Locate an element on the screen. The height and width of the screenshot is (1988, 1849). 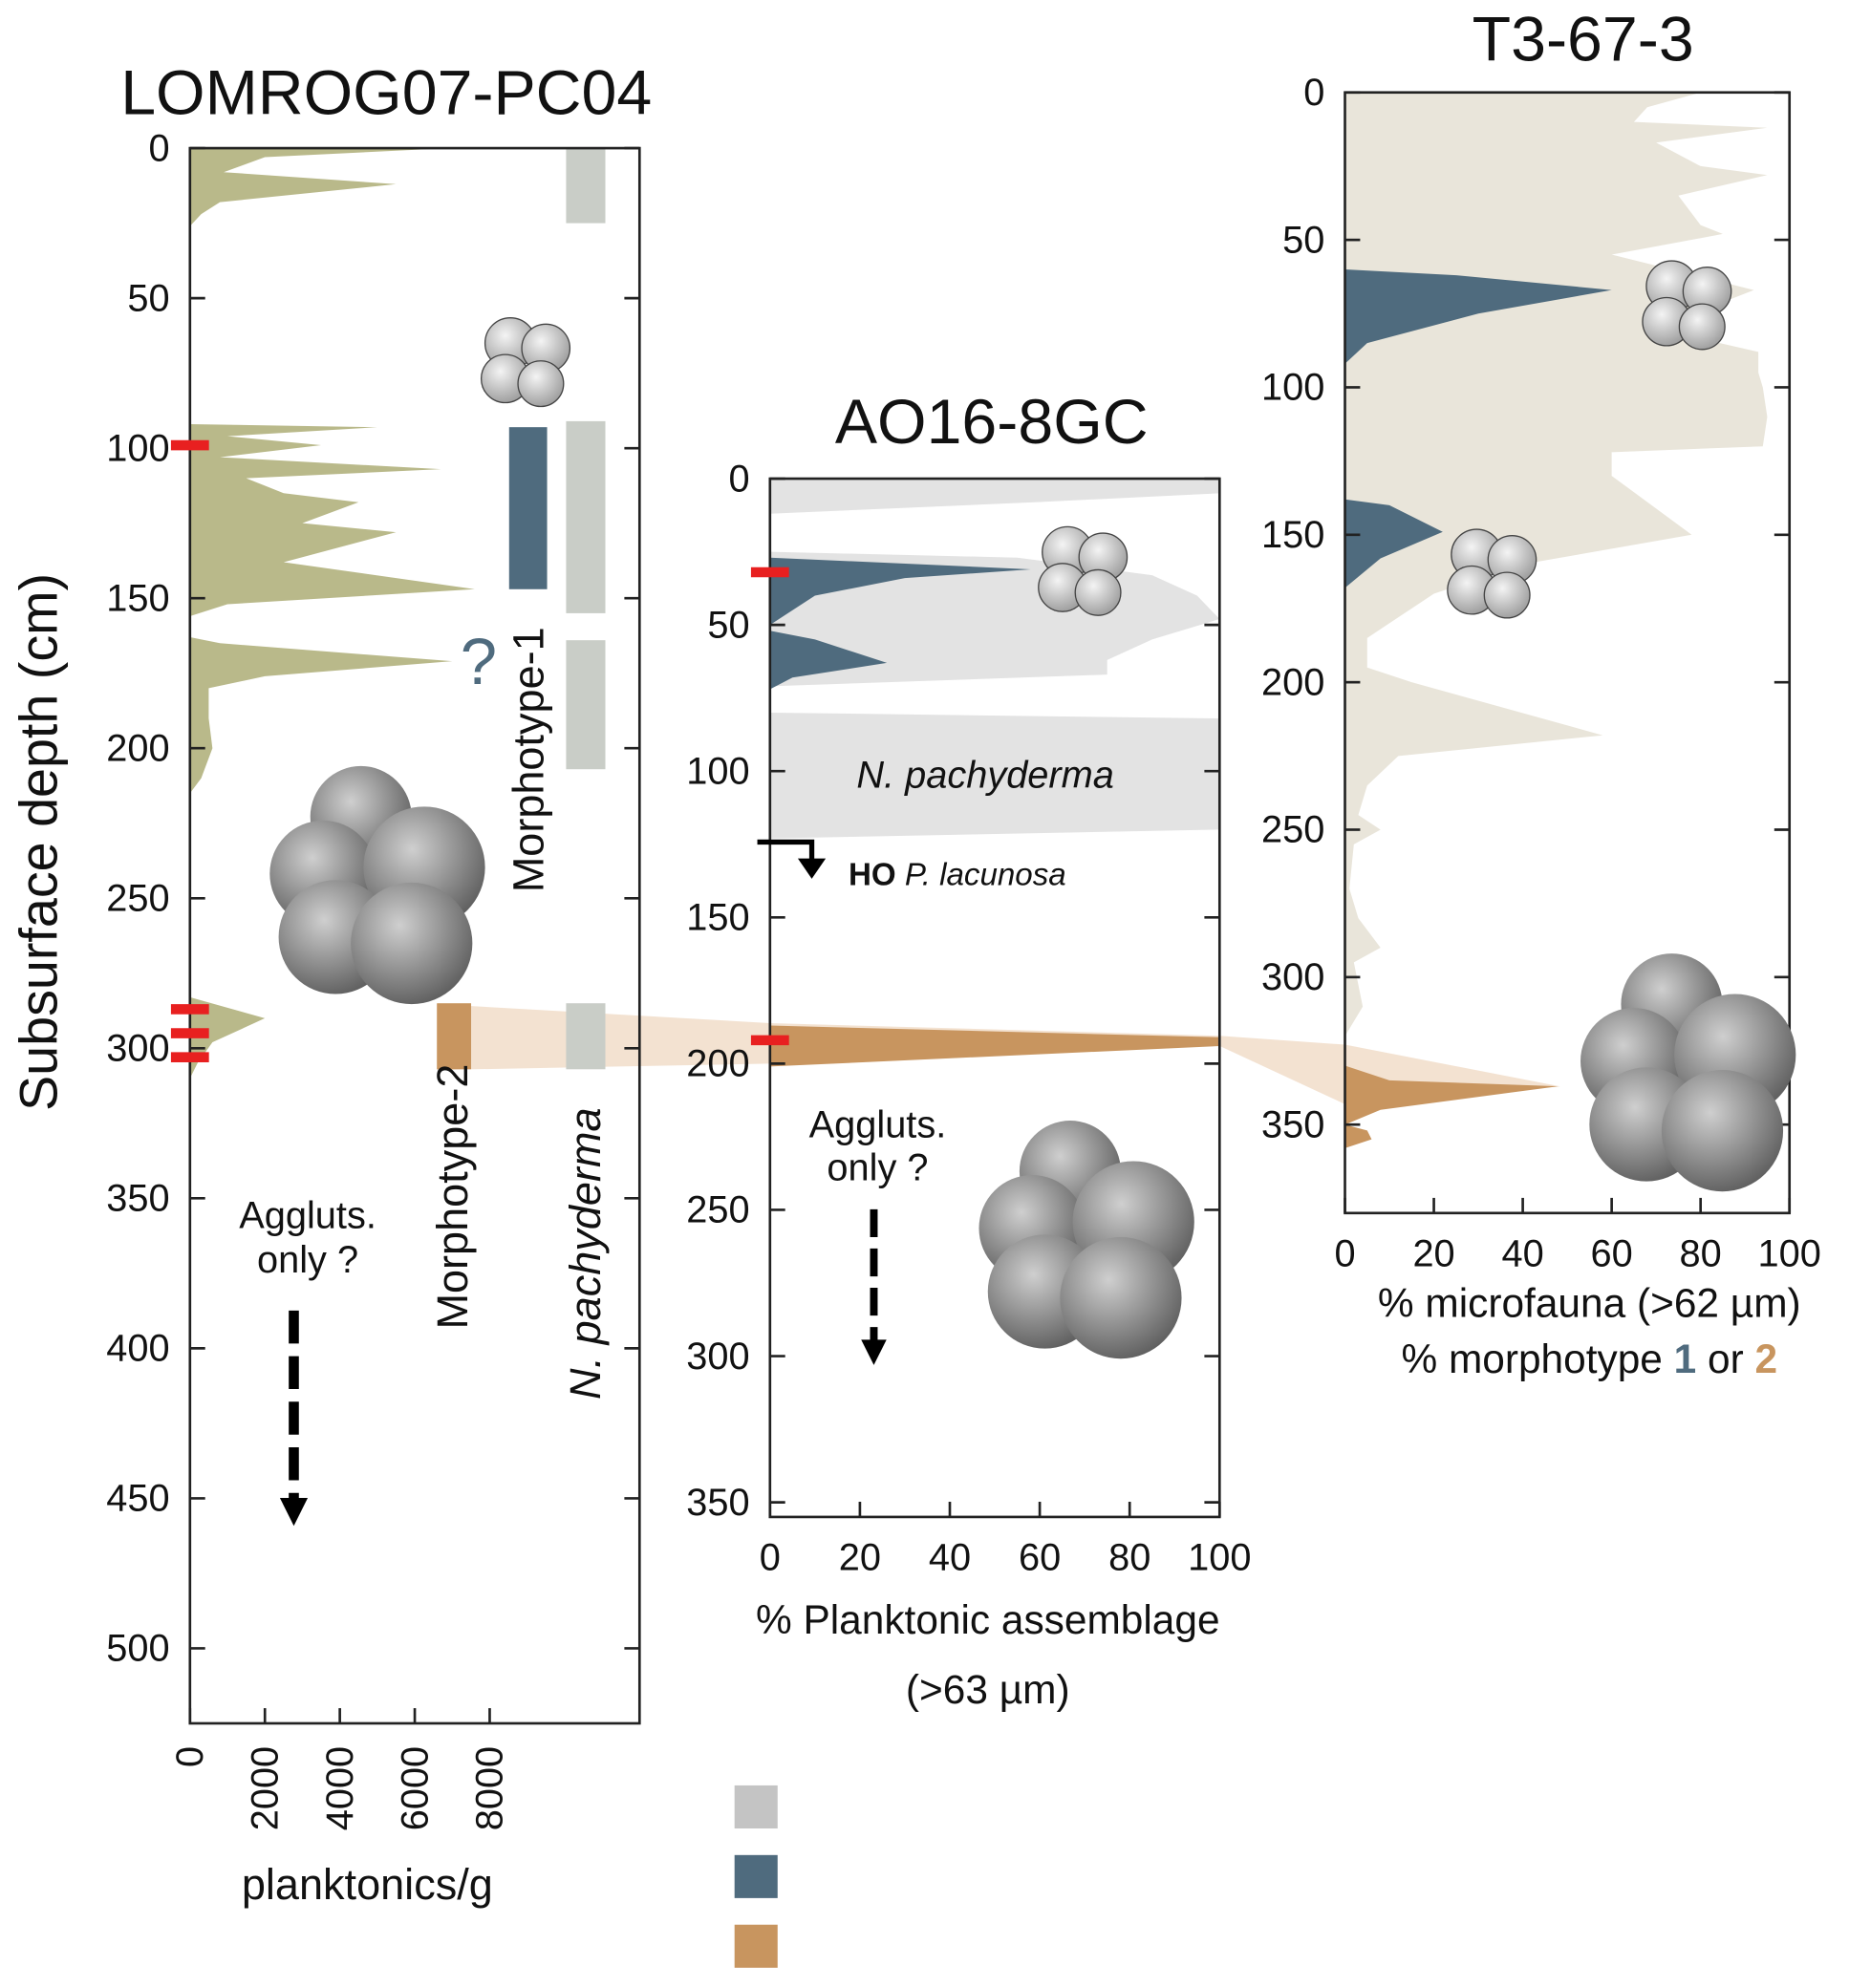
x-tick-label: 8000 is located at coordinates (490, 1788).